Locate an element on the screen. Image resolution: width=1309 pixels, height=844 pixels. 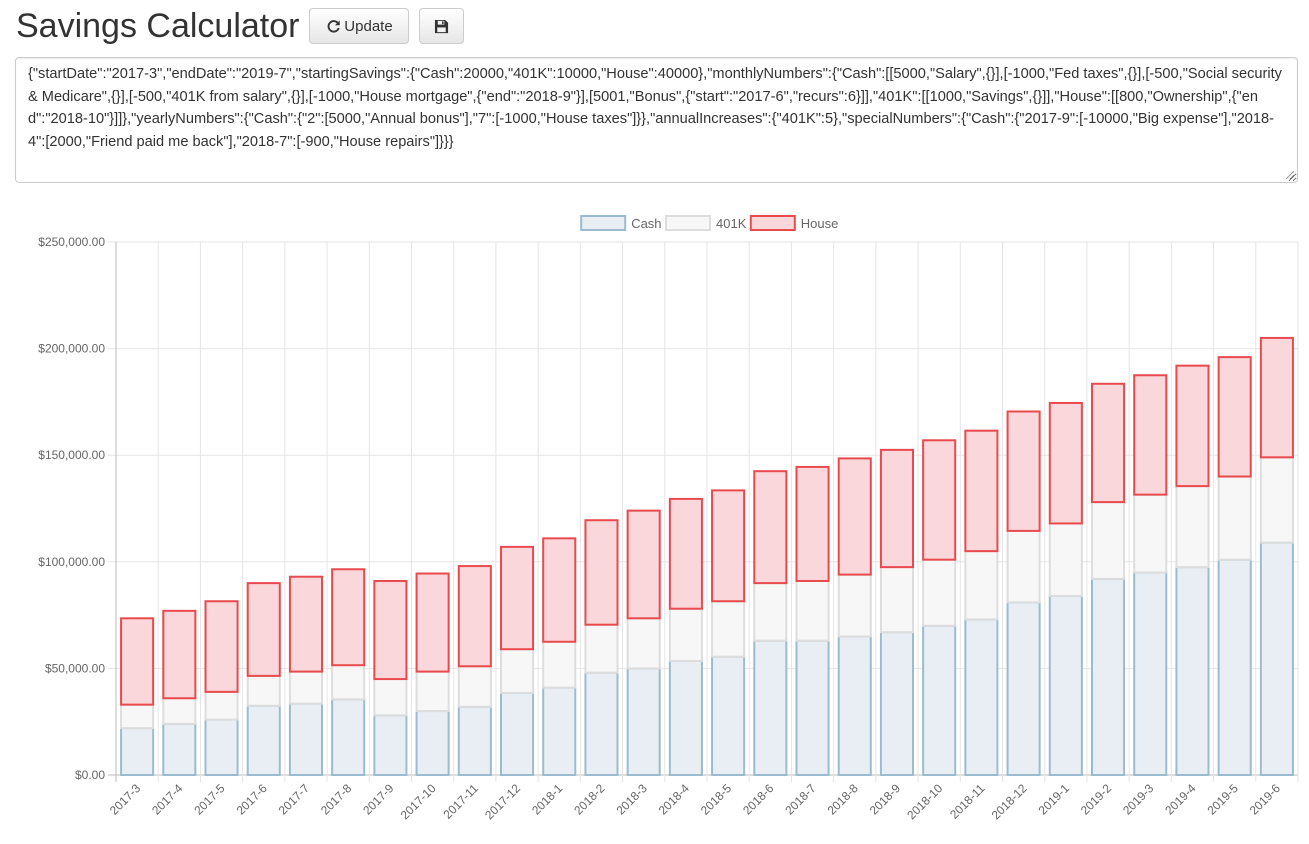
legend-swatch-401k is located at coordinates (688, 223).